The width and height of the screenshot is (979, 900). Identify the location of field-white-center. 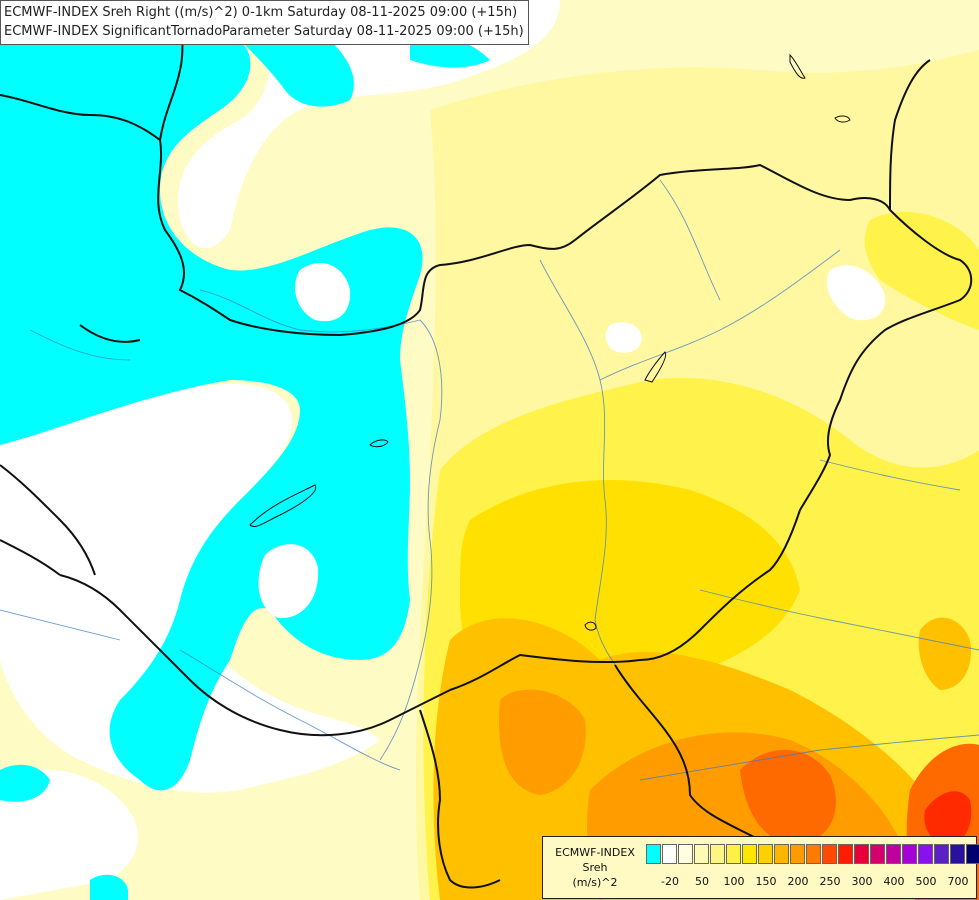
(623, 337).